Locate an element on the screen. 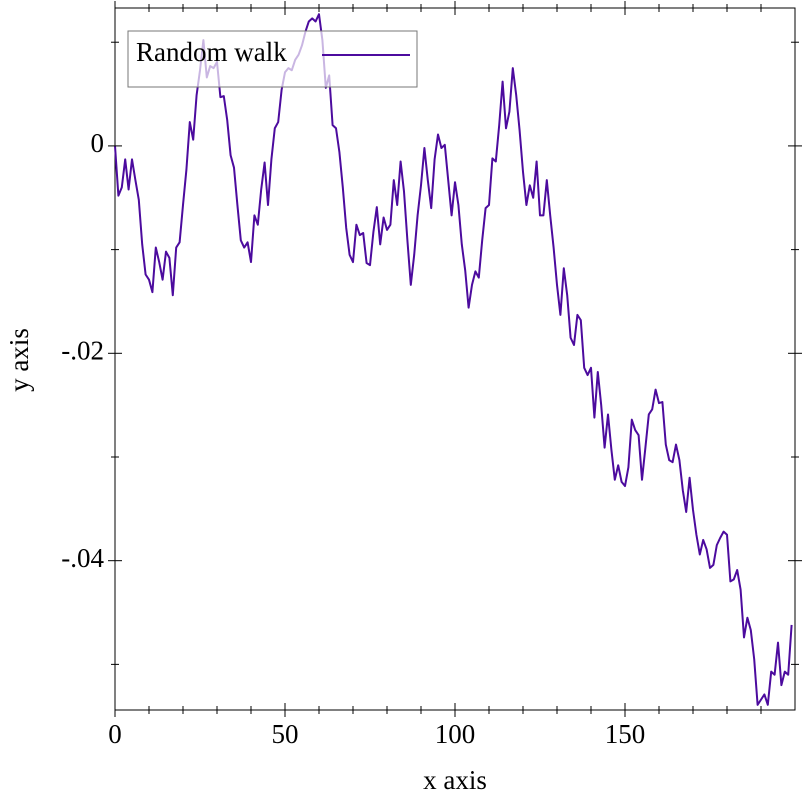 The height and width of the screenshot is (812, 812). legend-label: Random walk is located at coordinates (211, 52).